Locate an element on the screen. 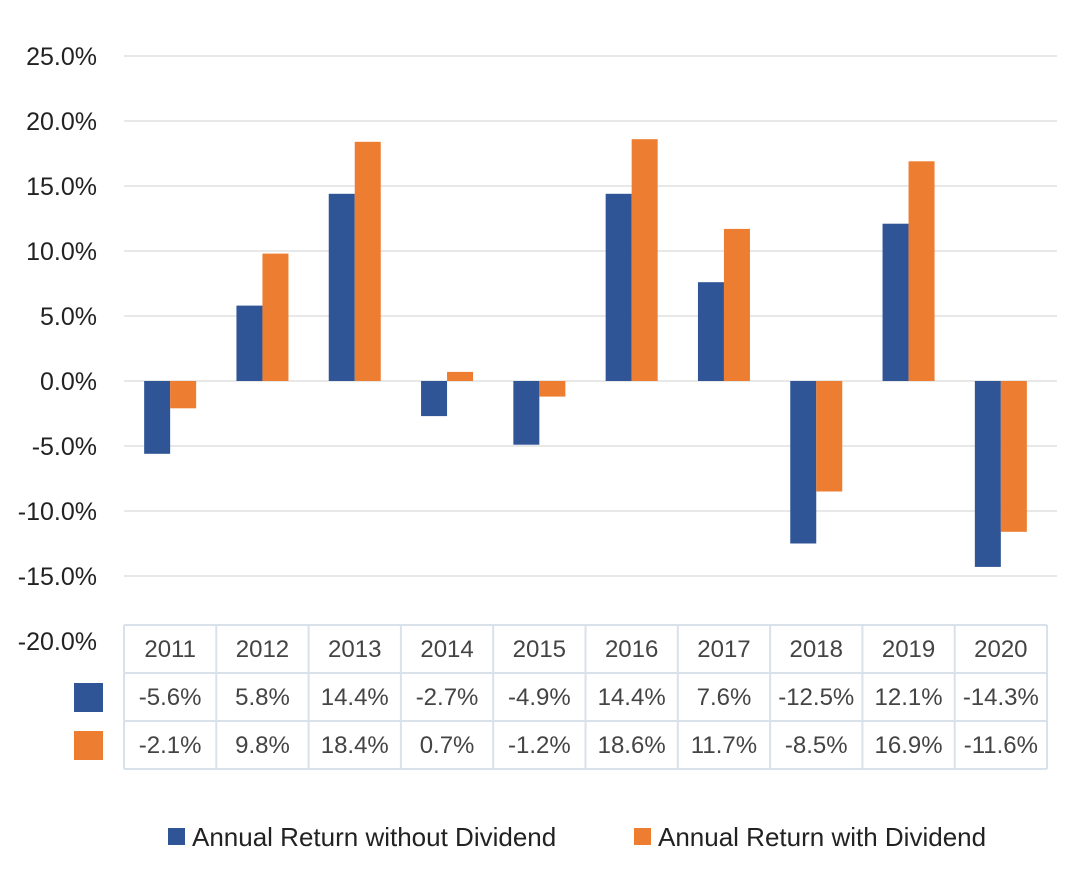 This screenshot has width=1086, height=889. table-value-cell: -2.7% is located at coordinates (447, 697).